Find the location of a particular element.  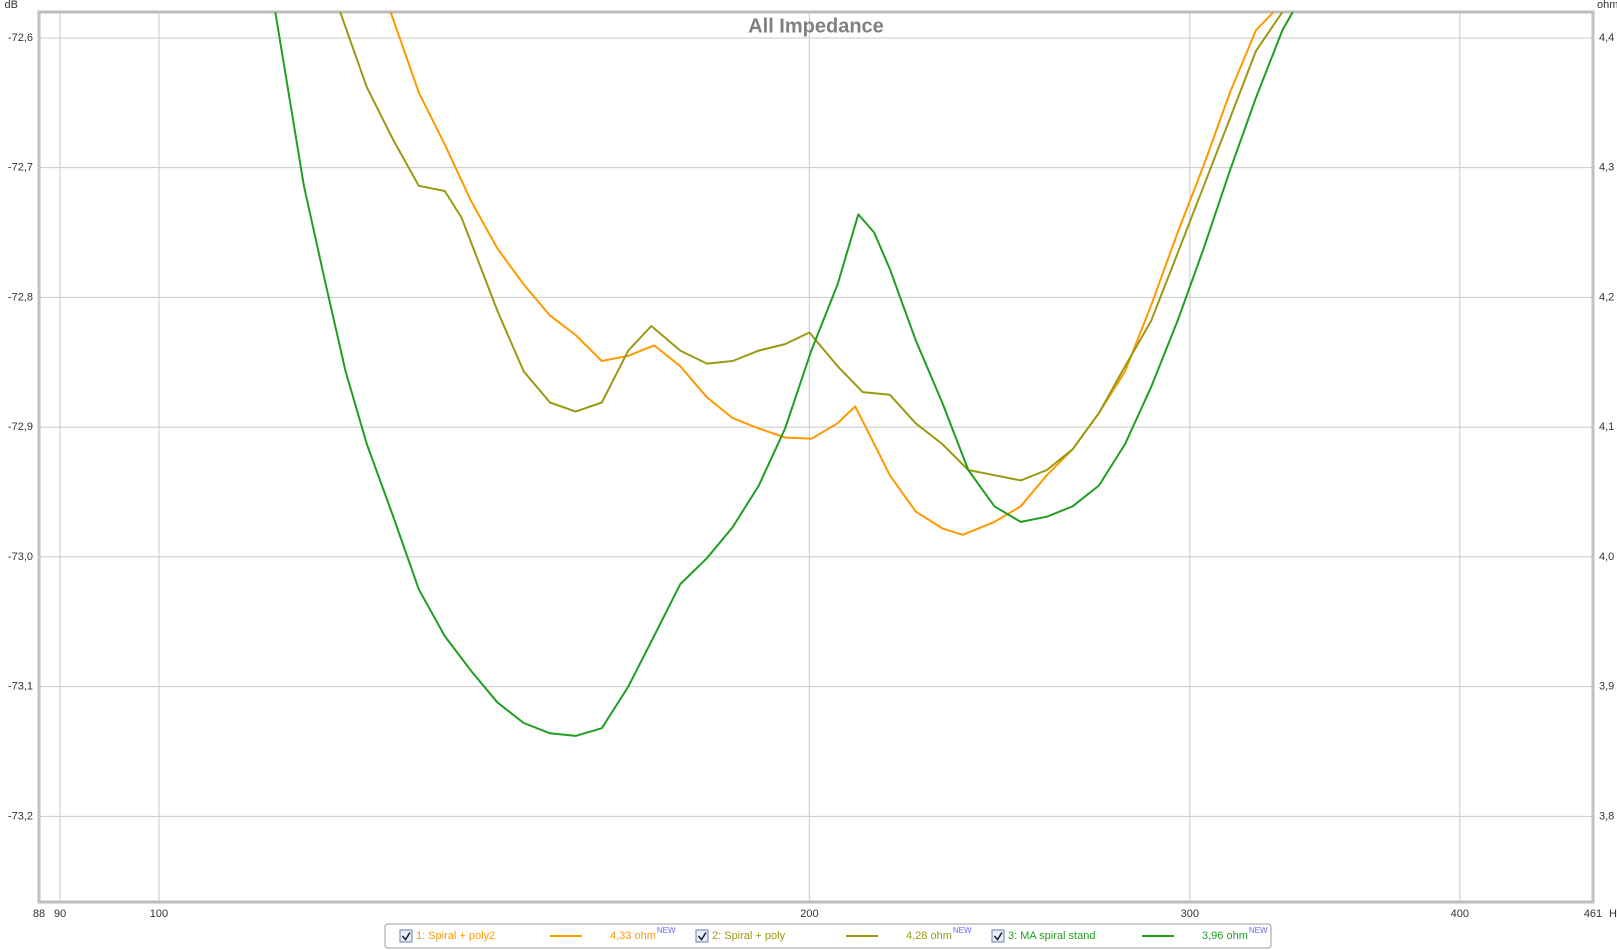

y2-tick-label: 4,0 is located at coordinates (1606, 557).